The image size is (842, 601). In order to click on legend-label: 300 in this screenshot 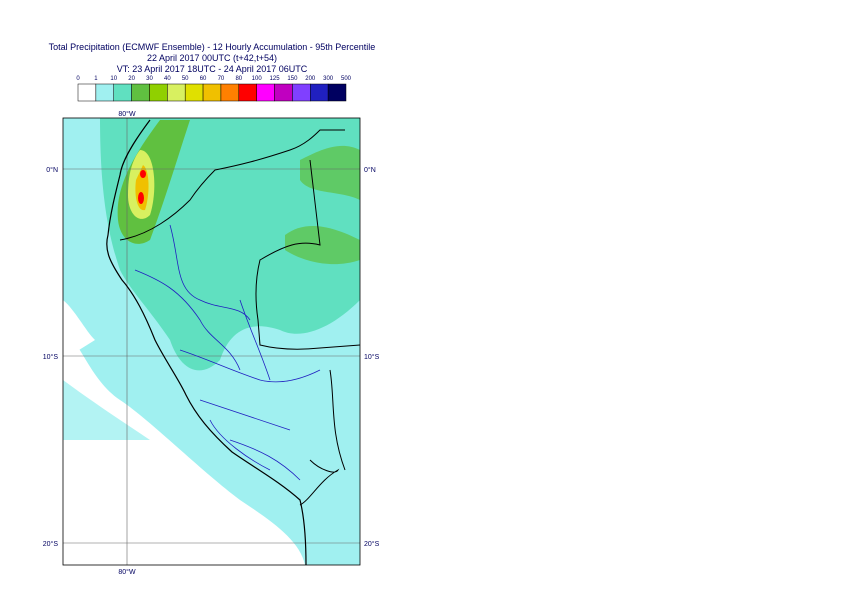, I will do `click(328, 79)`.